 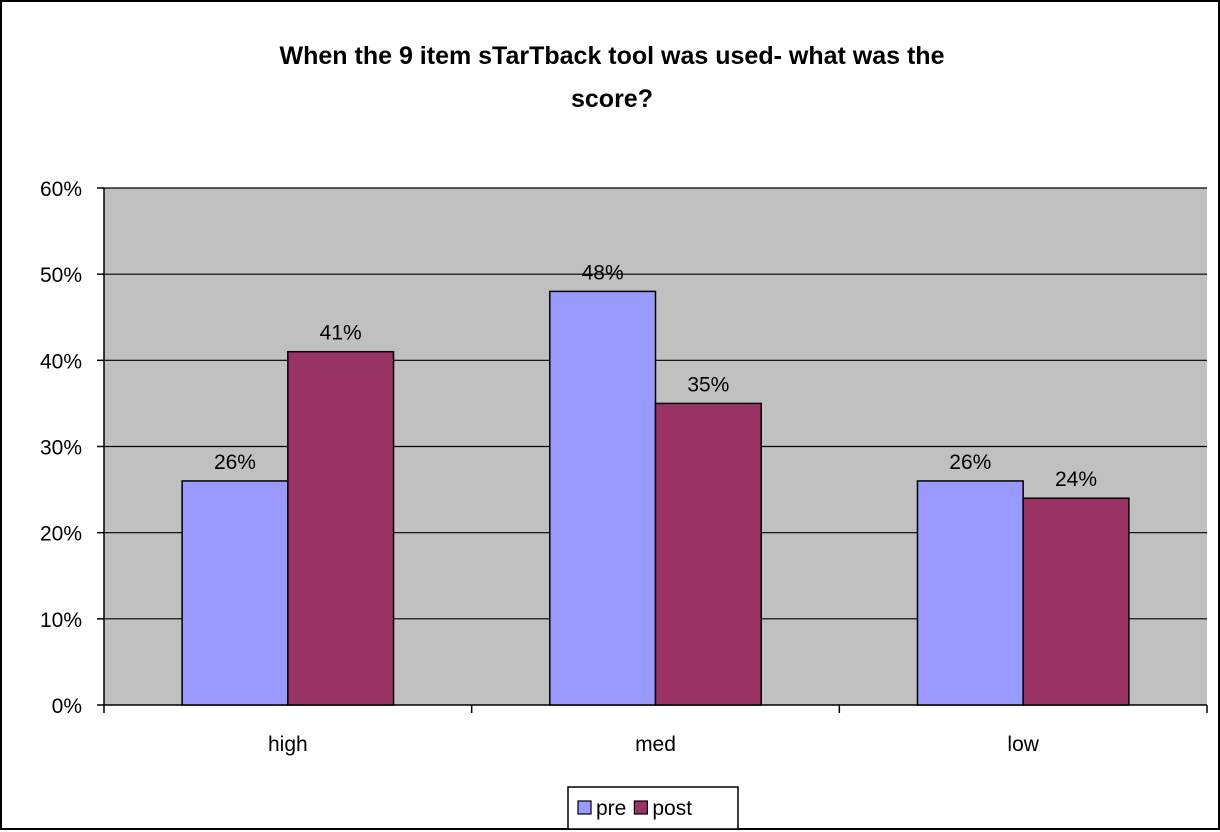 I want to click on legend-swatch-pre, so click(x=584, y=807).